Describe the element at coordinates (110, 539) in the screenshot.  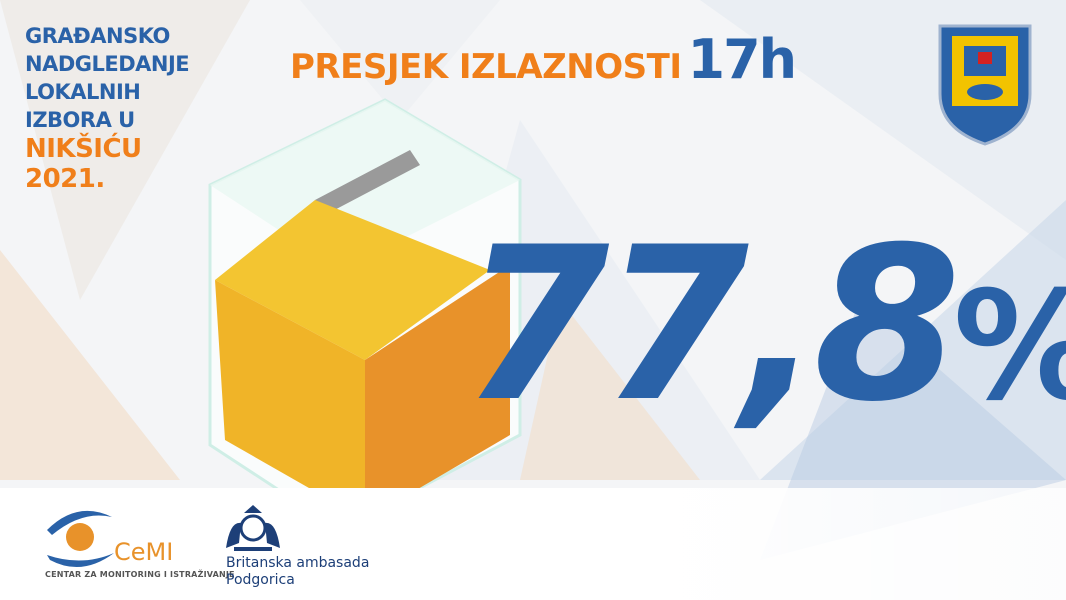
I see `cemi-logo: CeMI` at that location.